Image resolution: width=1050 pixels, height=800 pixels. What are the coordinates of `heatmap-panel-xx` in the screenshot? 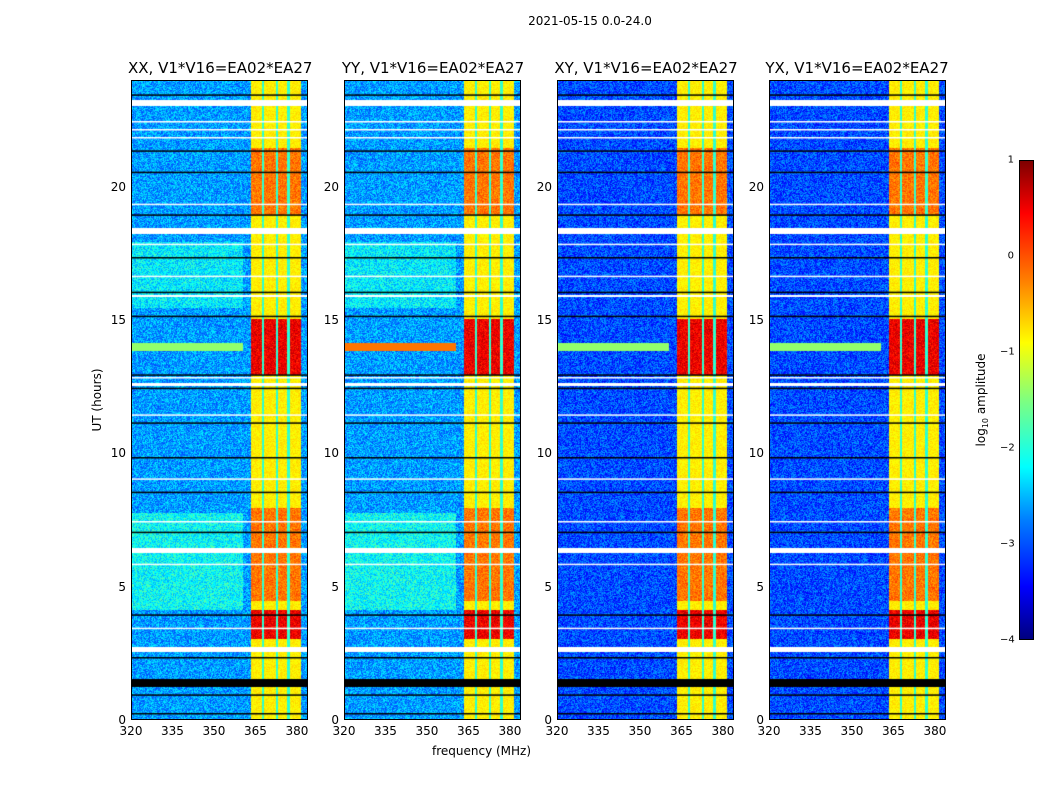 It's located at (219, 400).